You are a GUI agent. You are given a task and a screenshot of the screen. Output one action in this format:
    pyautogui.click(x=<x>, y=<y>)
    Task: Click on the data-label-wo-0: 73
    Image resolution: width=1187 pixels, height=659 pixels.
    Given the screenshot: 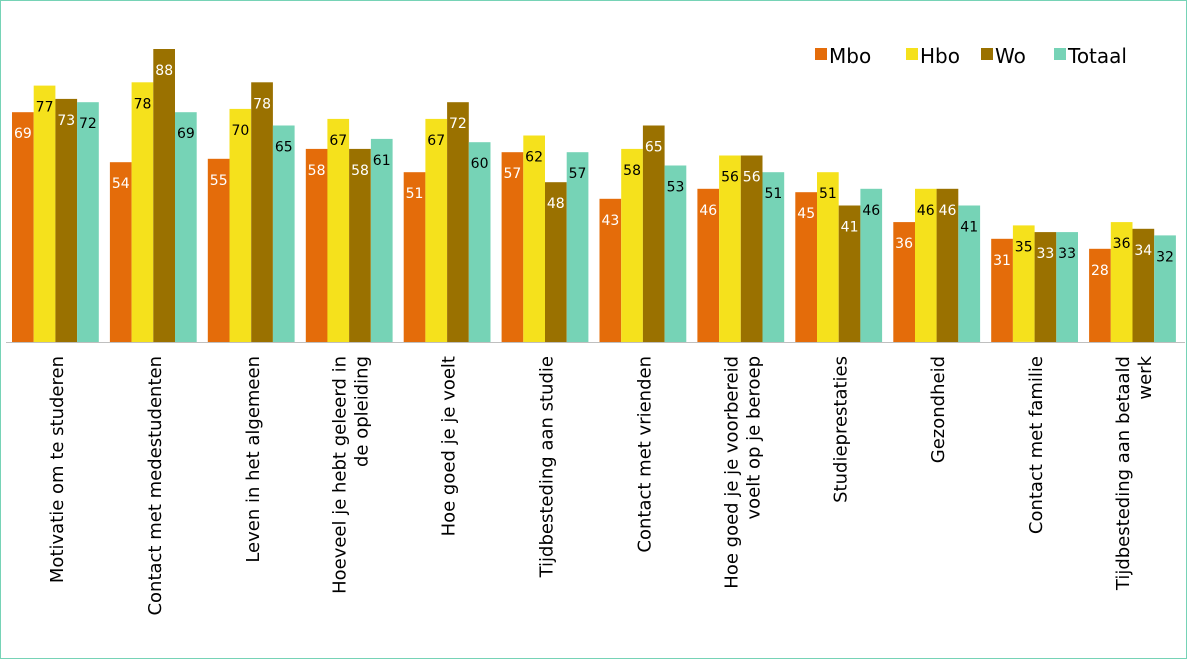 What is the action you would take?
    pyautogui.click(x=66, y=121)
    